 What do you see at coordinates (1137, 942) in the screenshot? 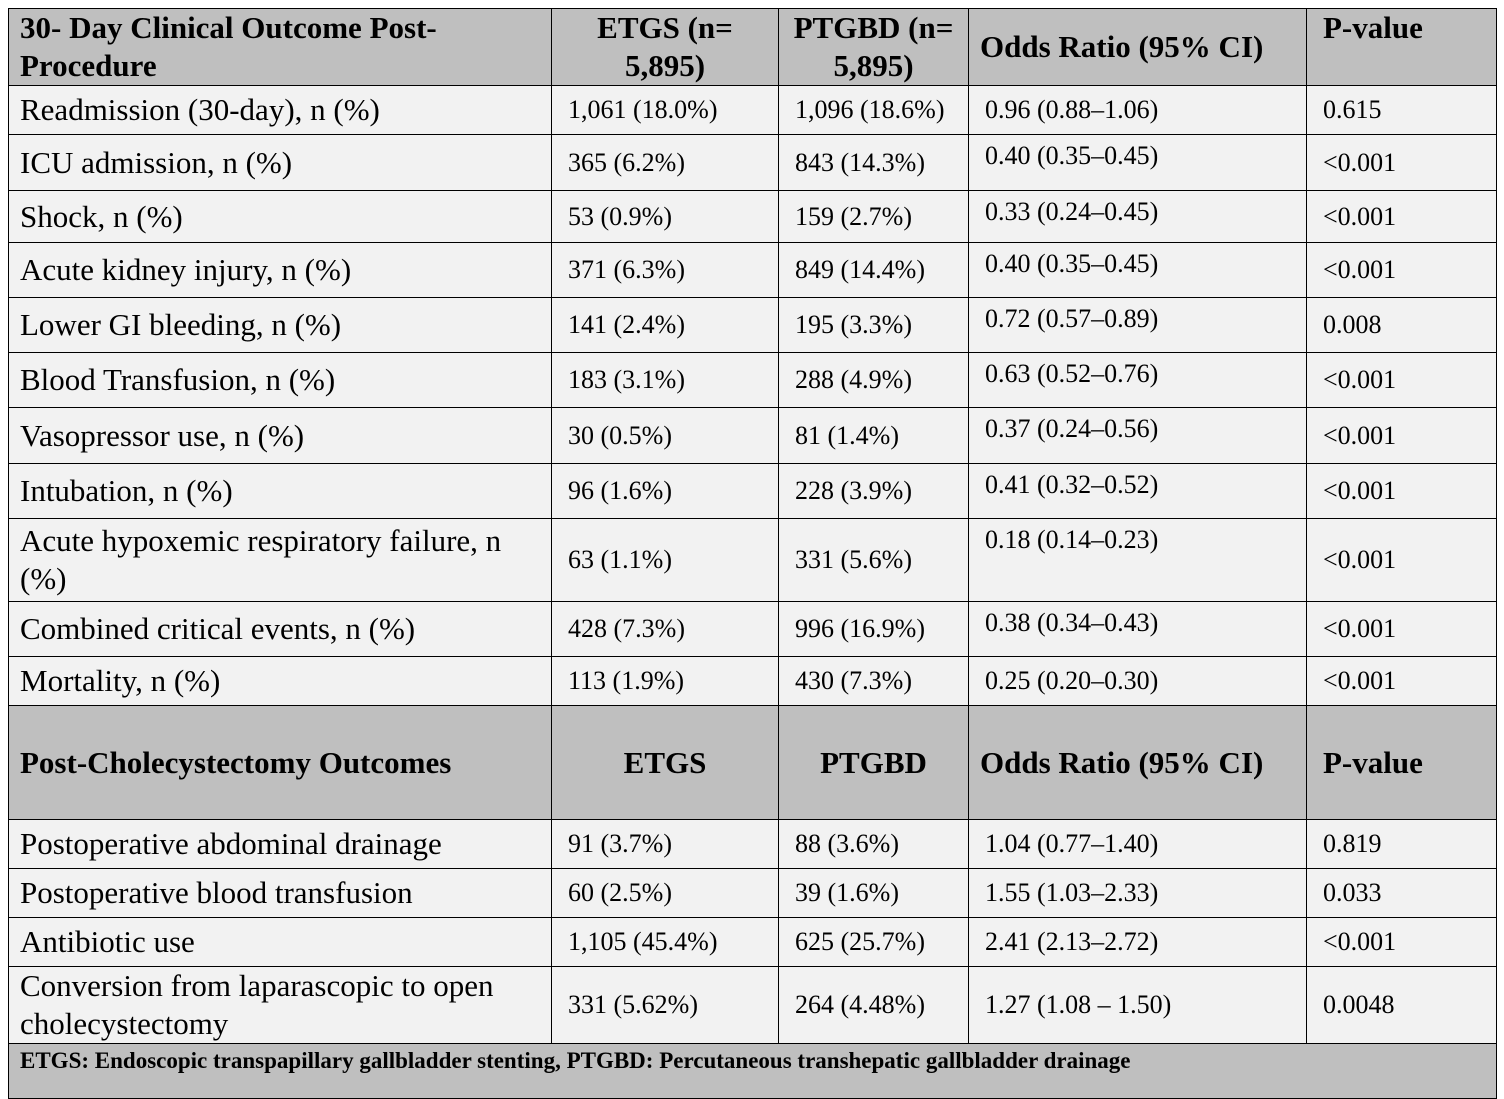
I see `odds-ratio-value: 2.41 (2.13–2.72)` at bounding box center [1137, 942].